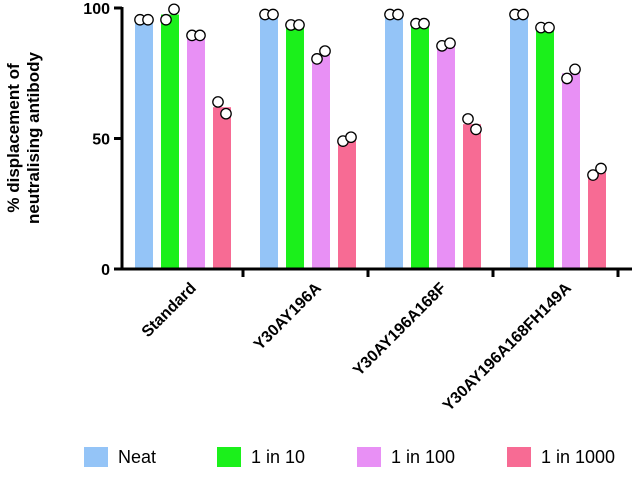 The height and width of the screenshot is (487, 632). I want to click on legend-label-3: 1 in 100, so click(423, 457).